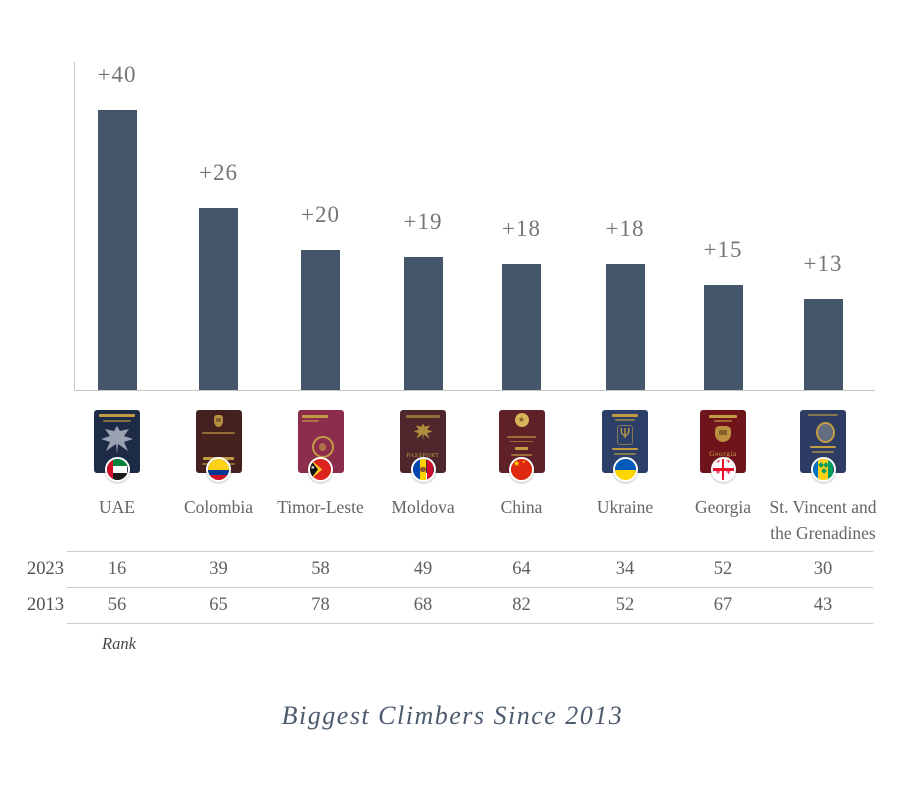  I want to click on bar-value-label: +15, so click(723, 249).